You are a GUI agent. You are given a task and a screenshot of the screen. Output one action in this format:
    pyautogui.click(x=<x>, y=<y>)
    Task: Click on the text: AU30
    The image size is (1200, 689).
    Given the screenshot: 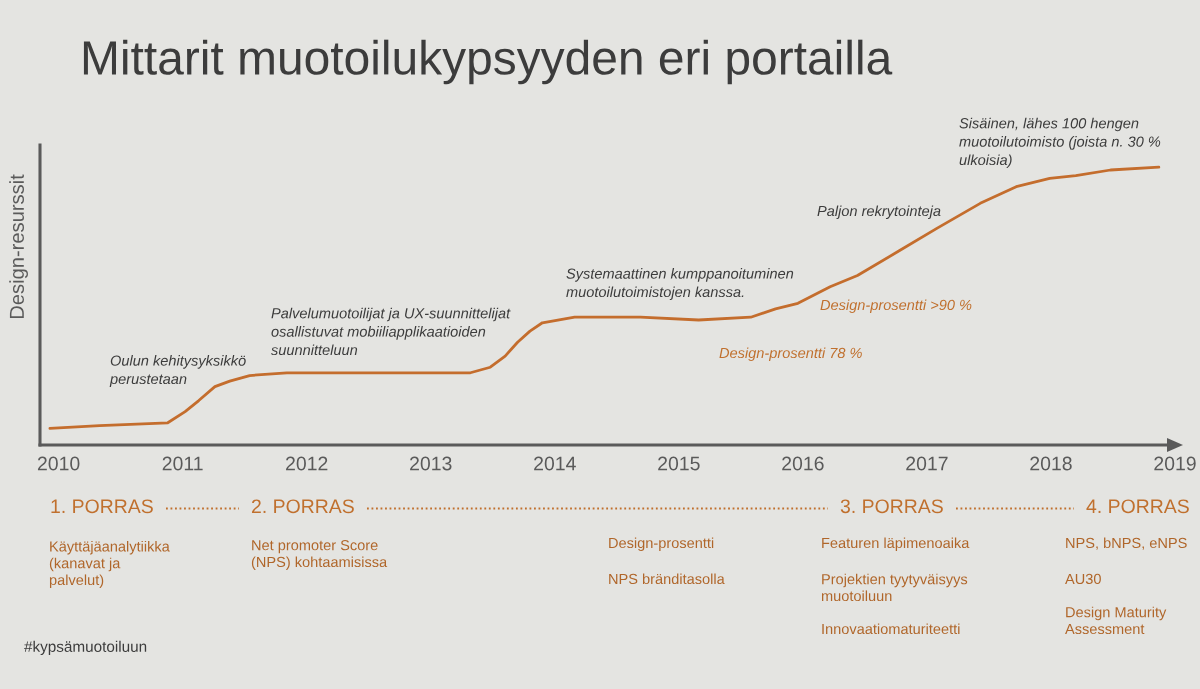 What is the action you would take?
    pyautogui.click(x=1083, y=579)
    